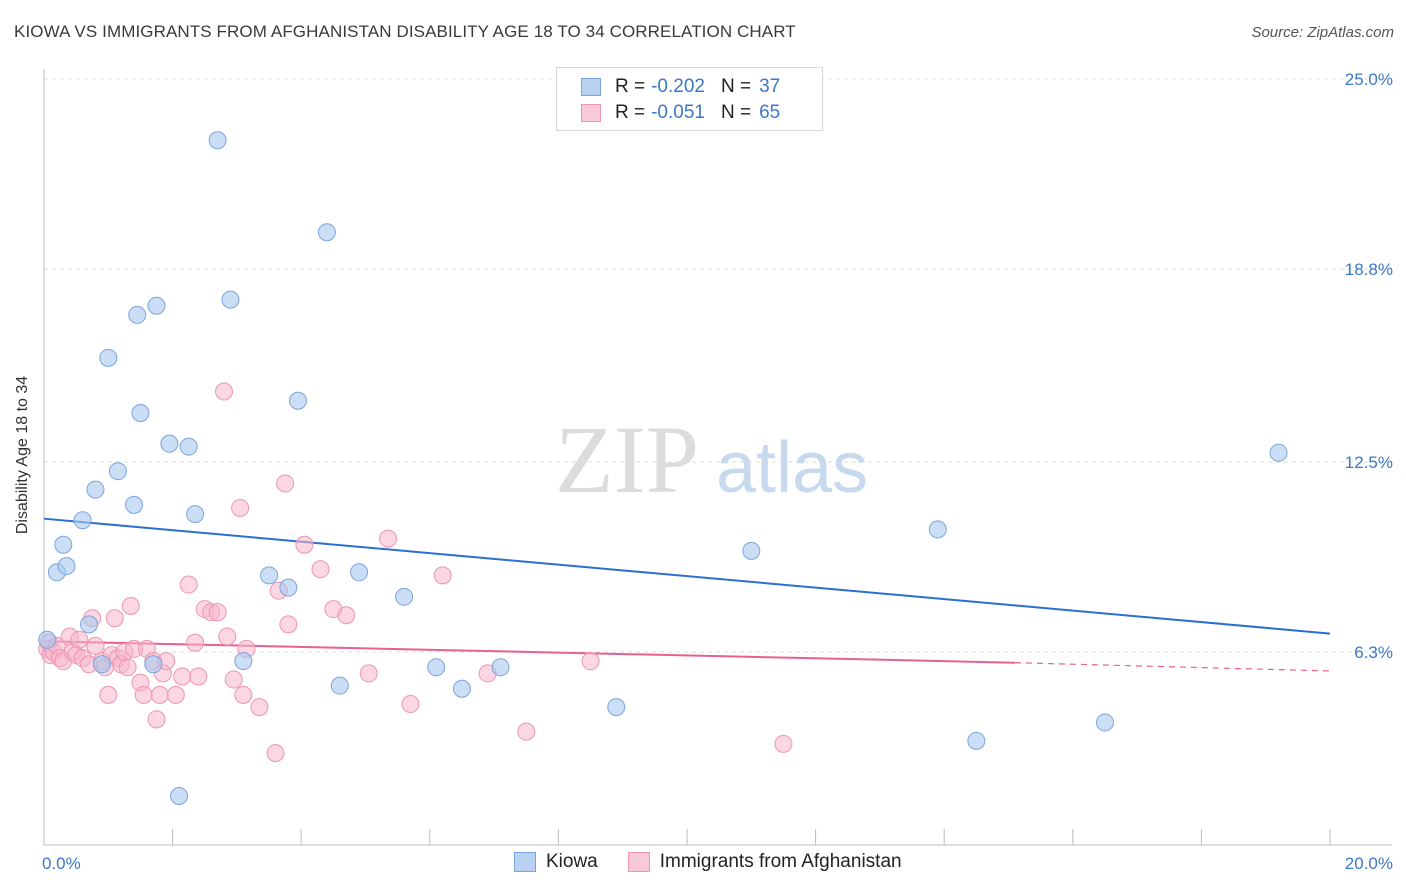 The width and height of the screenshot is (1406, 892). What do you see at coordinates (1369, 269) in the screenshot?
I see `y-tick-label: 18.8%` at bounding box center [1369, 269].